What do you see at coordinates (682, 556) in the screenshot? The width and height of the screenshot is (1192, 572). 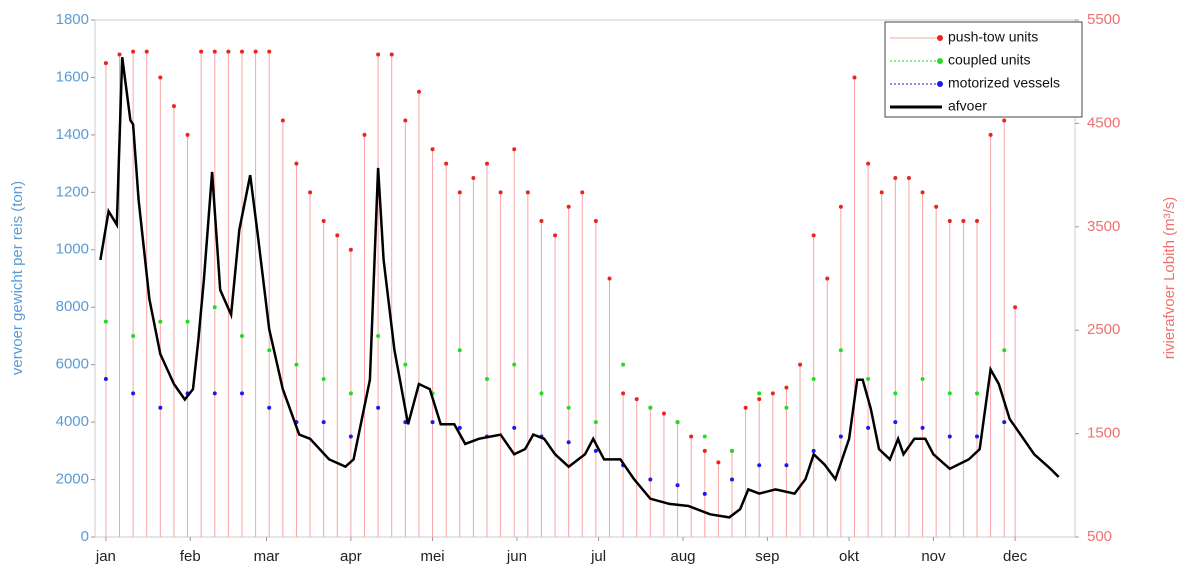 I see `x-tick-label: aug` at bounding box center [682, 556].